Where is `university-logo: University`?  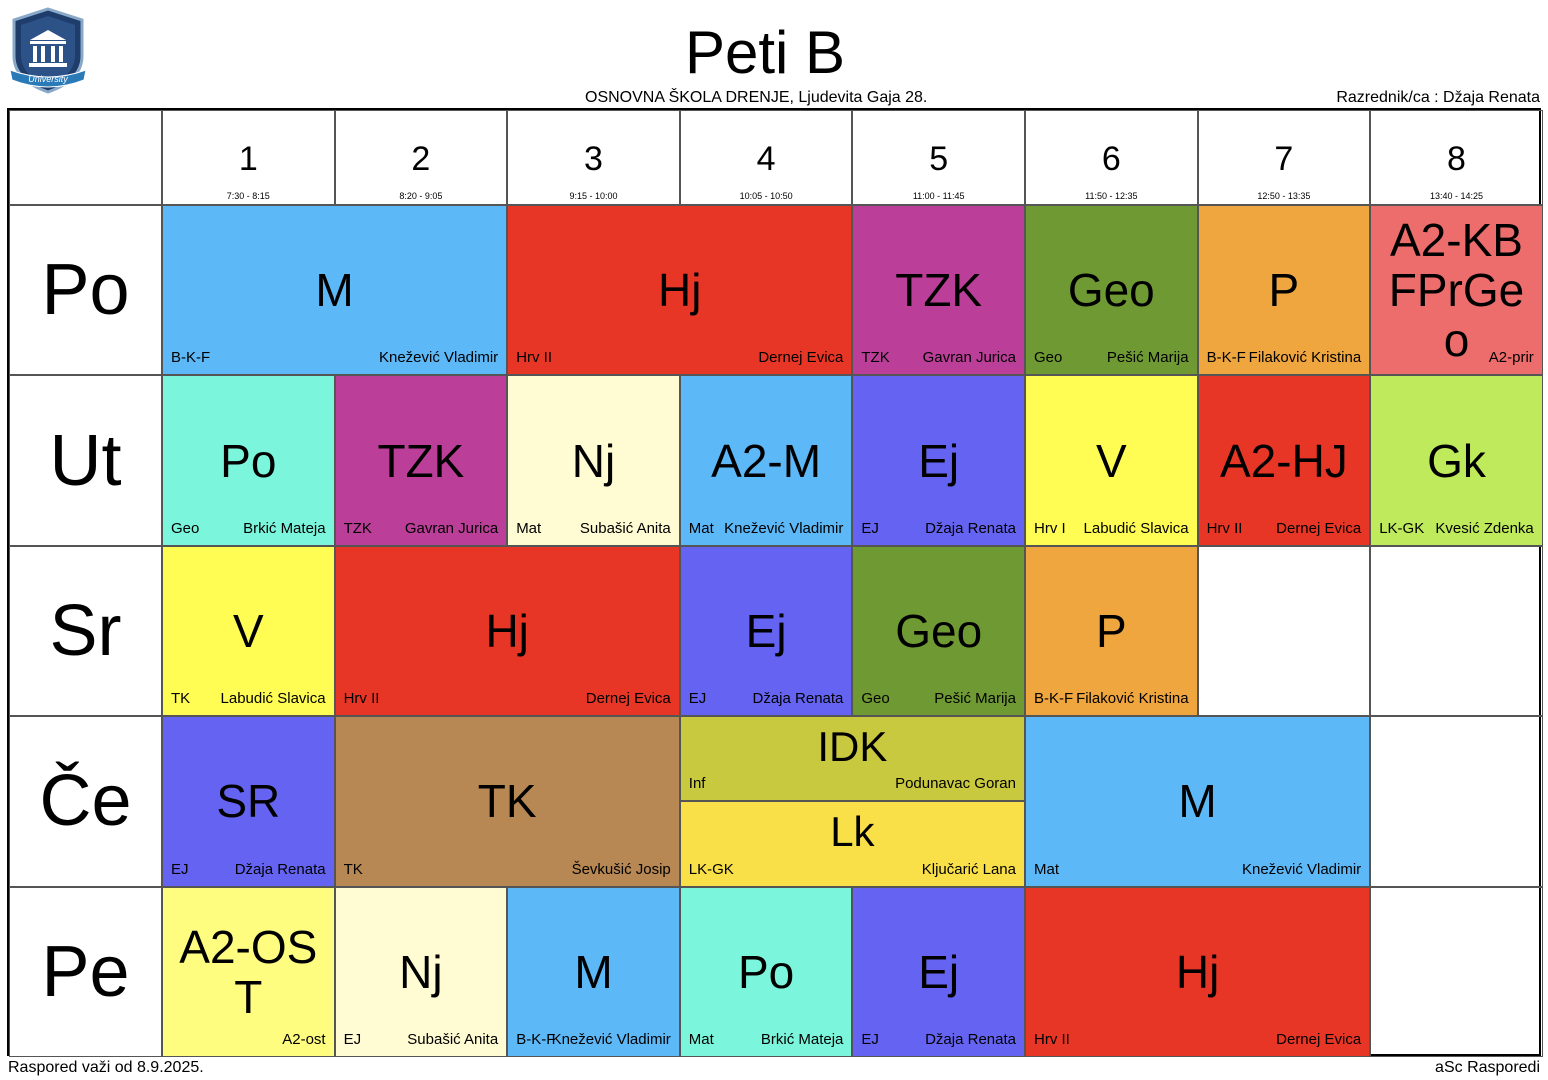
university-logo: University is located at coordinates (48, 52).